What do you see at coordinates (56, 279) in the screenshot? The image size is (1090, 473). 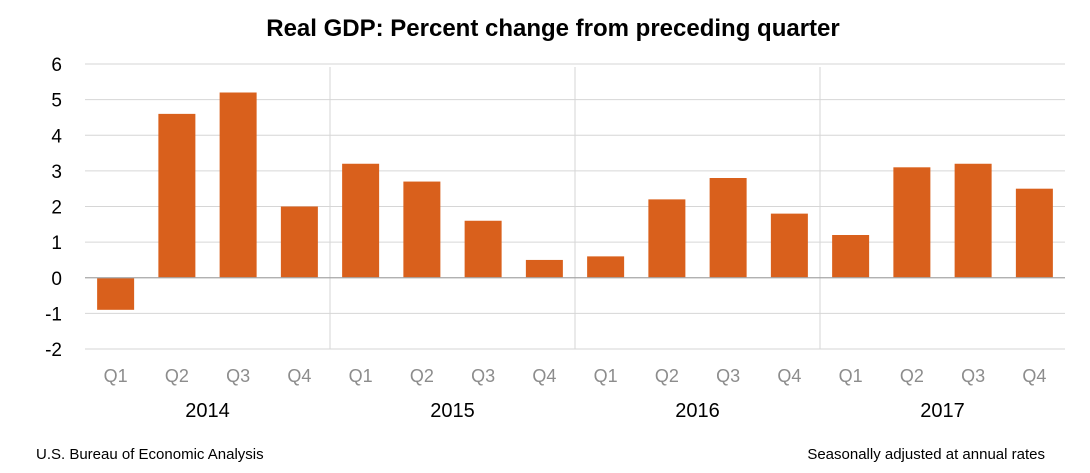 I see `y-tick-label: 0` at bounding box center [56, 279].